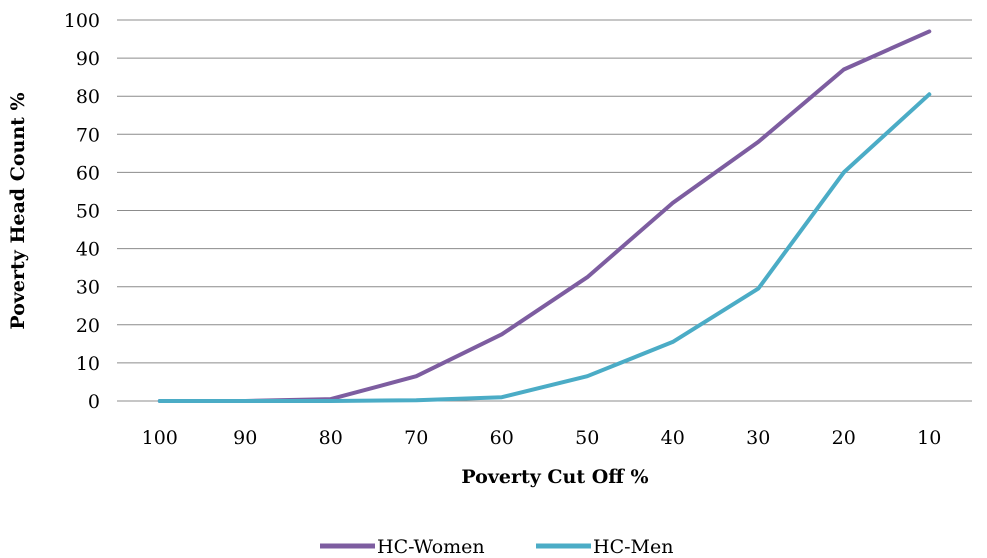 Image resolution: width=987 pixels, height=558 pixels. Describe the element at coordinates (633, 547) in the screenshot. I see `legend-label-hc-men: HC-Men` at that location.